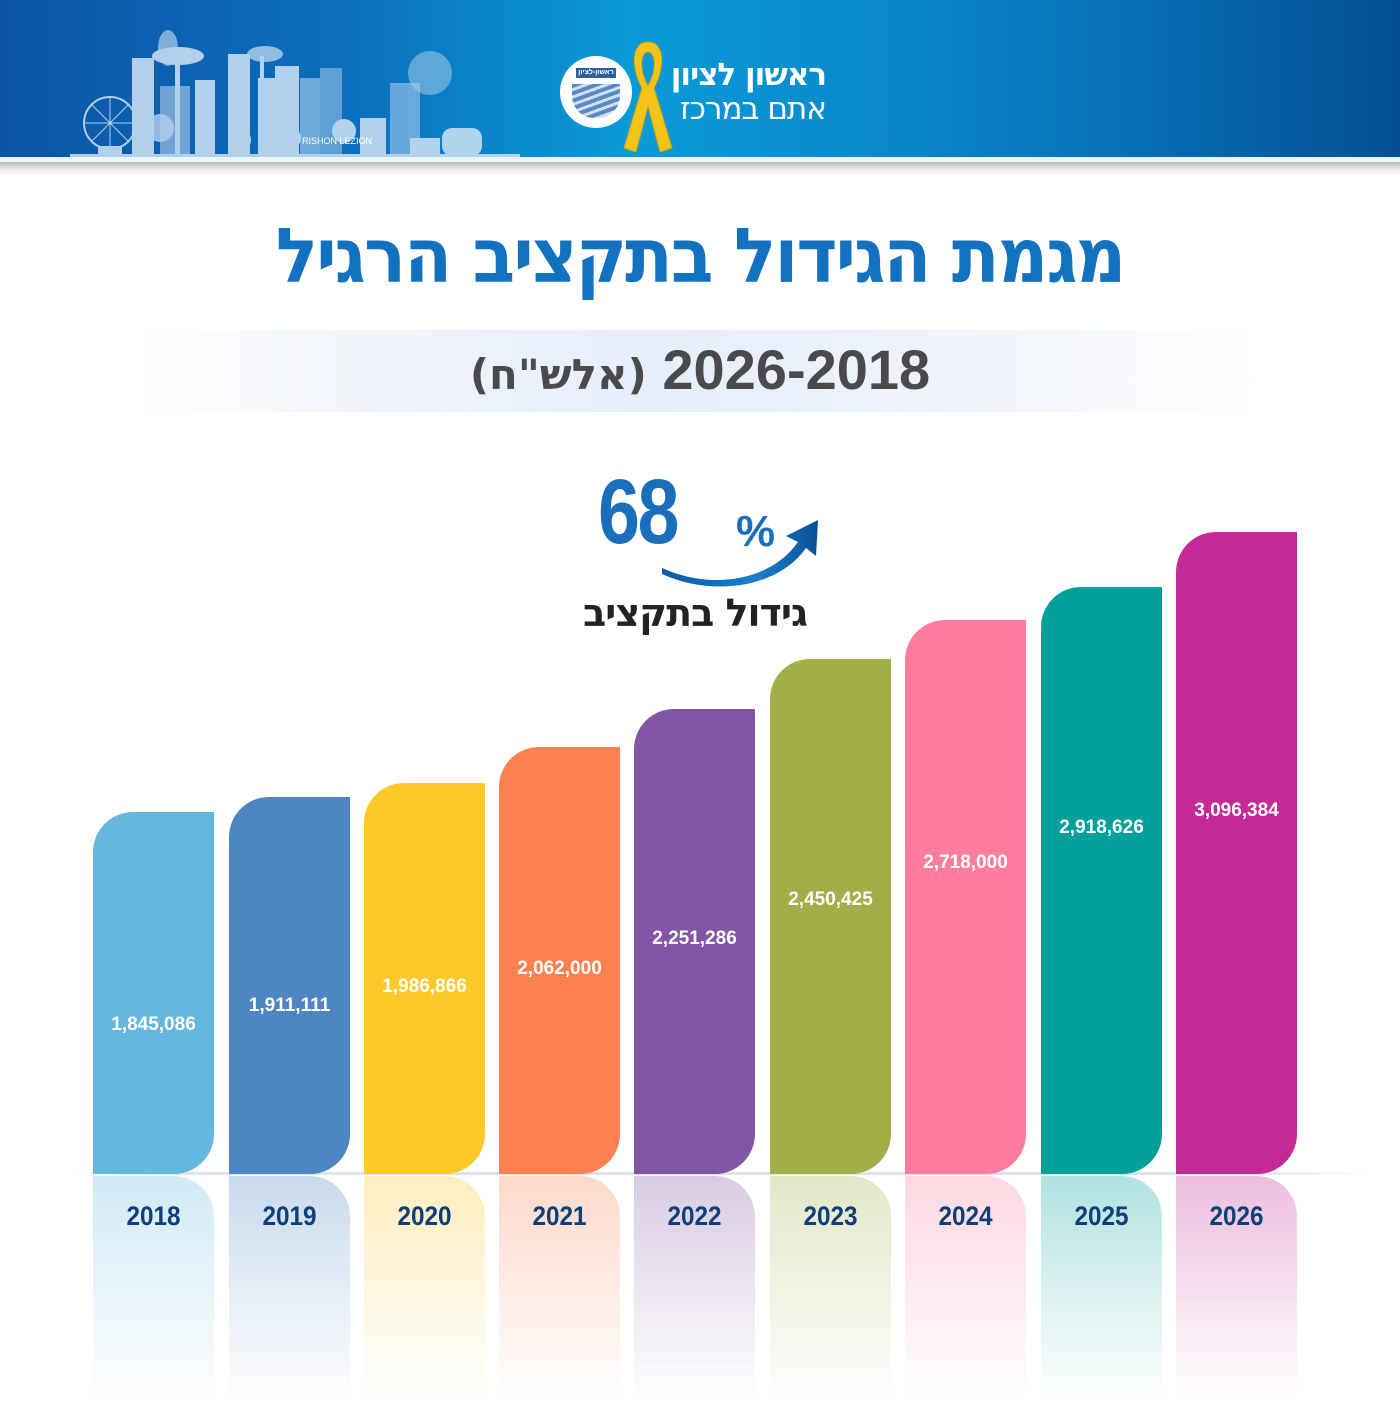 The width and height of the screenshot is (1400, 1401). What do you see at coordinates (694, 938) in the screenshot?
I see `bar-value-label: 2,251,286` at bounding box center [694, 938].